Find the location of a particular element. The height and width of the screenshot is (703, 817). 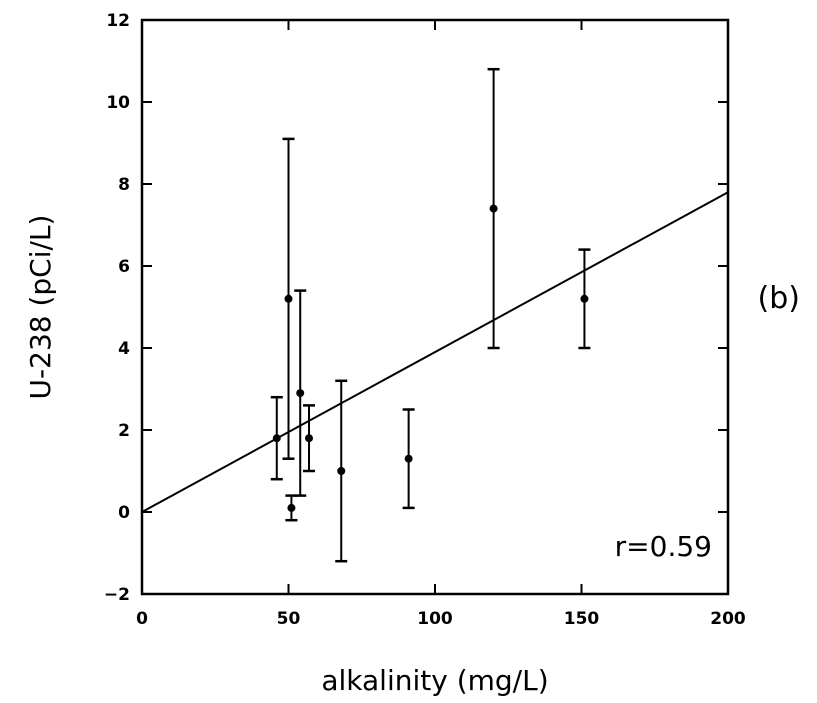

correlation-annotation: r=0.59 is located at coordinates (663, 546).